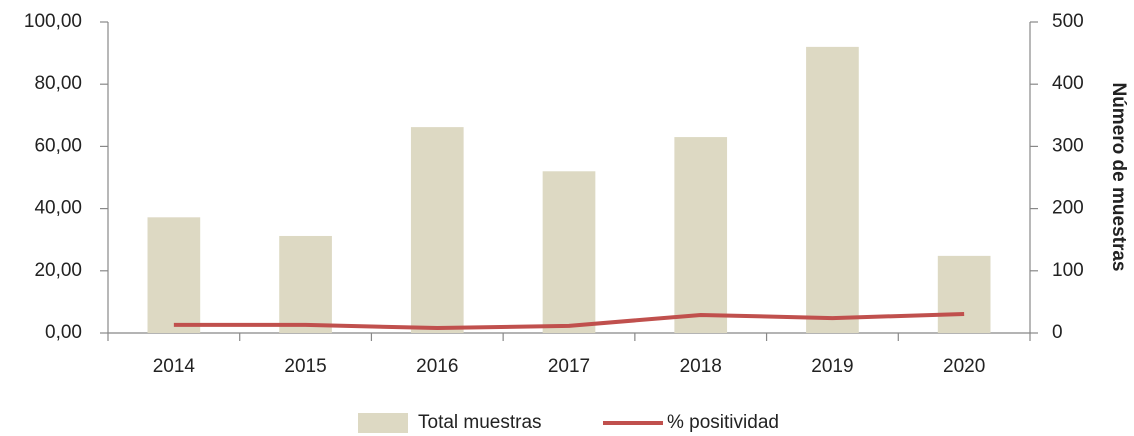 The width and height of the screenshot is (1134, 436). Describe the element at coordinates (174, 366) in the screenshot. I see `x-tick-label: 2014` at that location.